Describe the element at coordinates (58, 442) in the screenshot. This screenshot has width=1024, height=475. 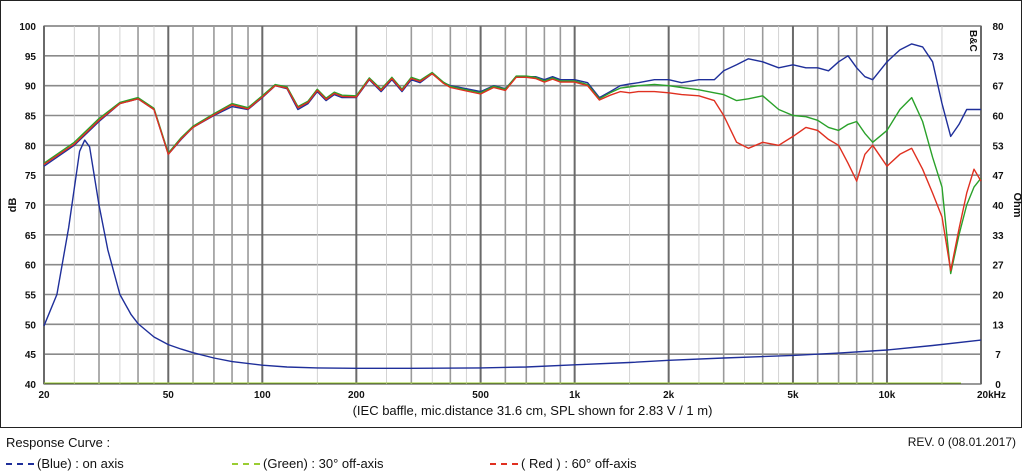
I see `footer-title: Response Curve :` at that location.